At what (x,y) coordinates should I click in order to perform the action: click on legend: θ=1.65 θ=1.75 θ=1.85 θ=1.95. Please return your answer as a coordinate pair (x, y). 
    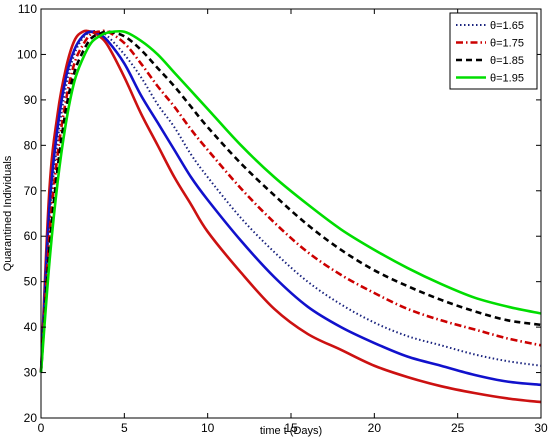
    Looking at the image, I should click on (493, 51).